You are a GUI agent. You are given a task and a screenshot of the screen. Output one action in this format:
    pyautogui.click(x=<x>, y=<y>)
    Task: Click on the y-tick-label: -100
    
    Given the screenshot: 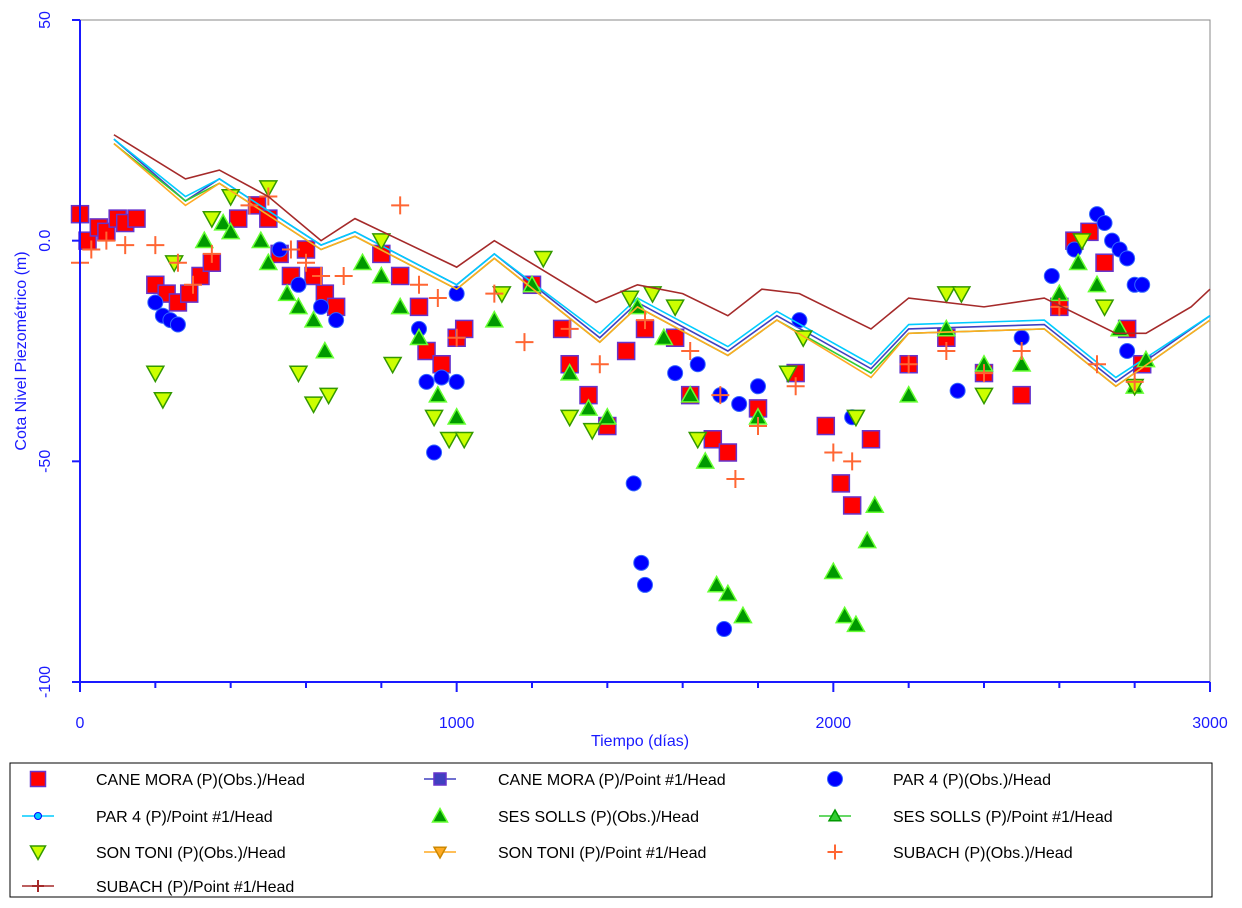 What is the action you would take?
    pyautogui.click(x=45, y=682)
    